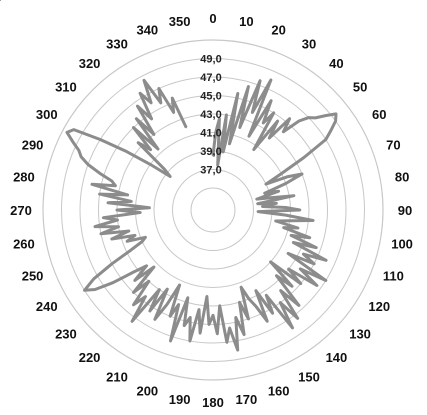  Describe the element at coordinates (47, 114) in the screenshot. I see `angle-tick-label: 300` at that location.